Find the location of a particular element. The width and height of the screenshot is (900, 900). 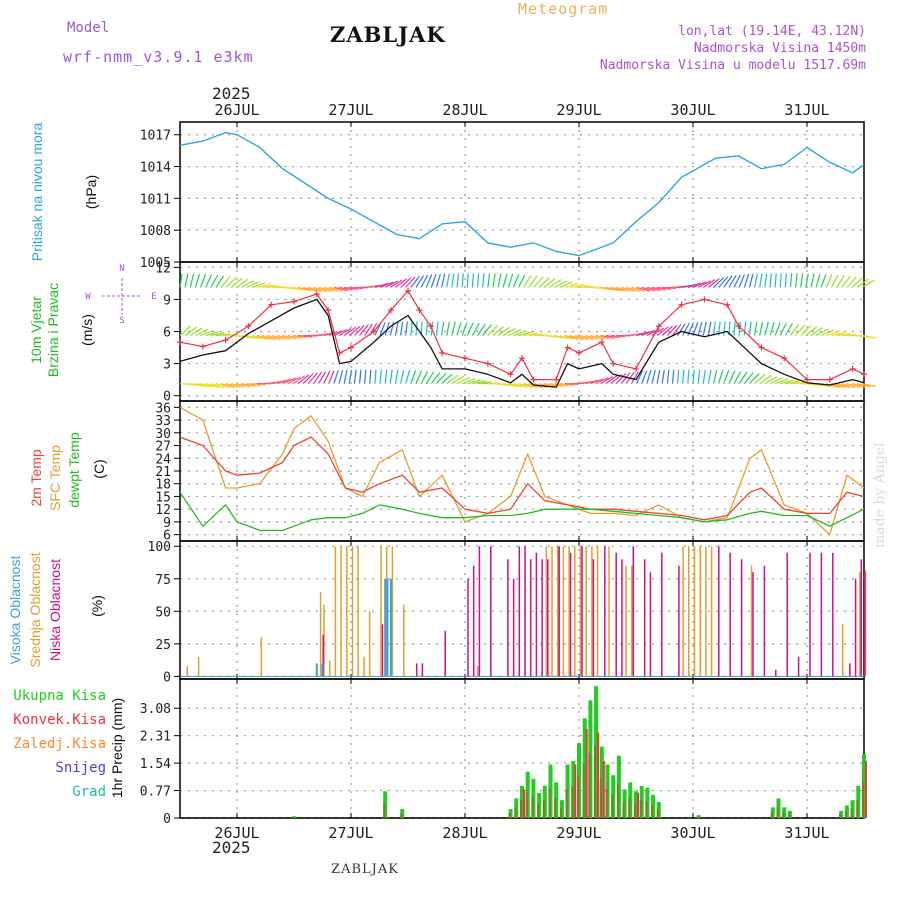

meteogram-label: Meteogram is located at coordinates (563, 9).